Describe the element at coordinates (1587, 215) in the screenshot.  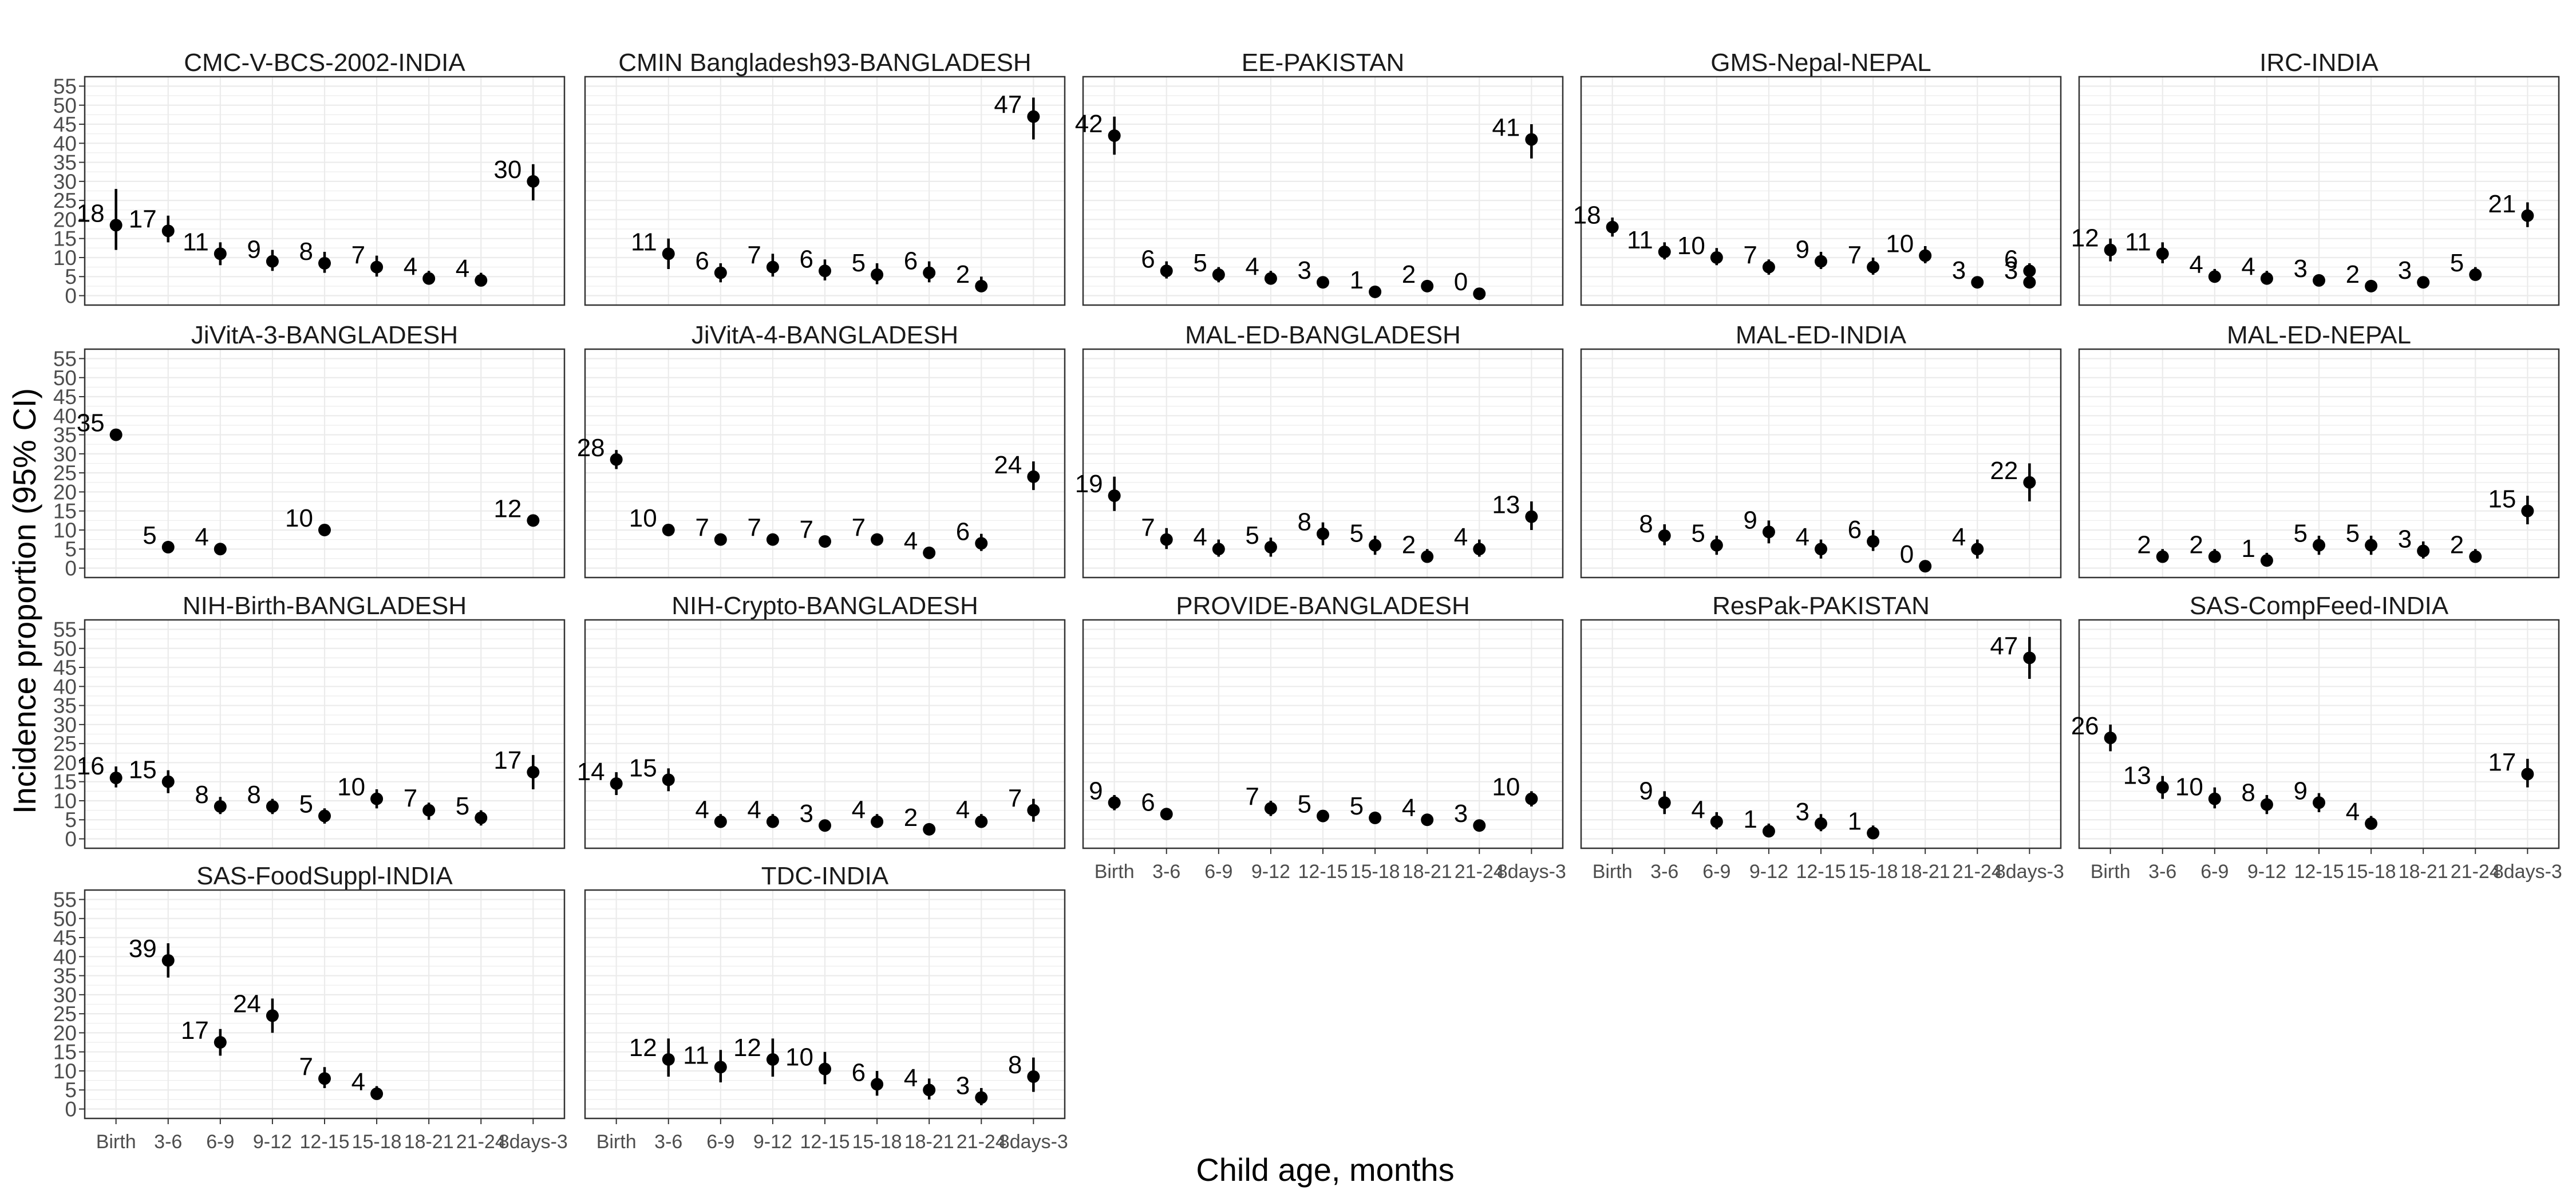
I see `data-label: 18` at that location.